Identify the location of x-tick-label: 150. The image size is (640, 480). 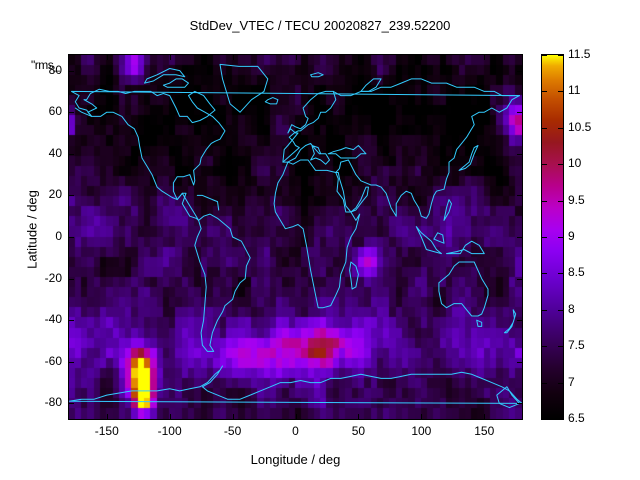
(484, 431).